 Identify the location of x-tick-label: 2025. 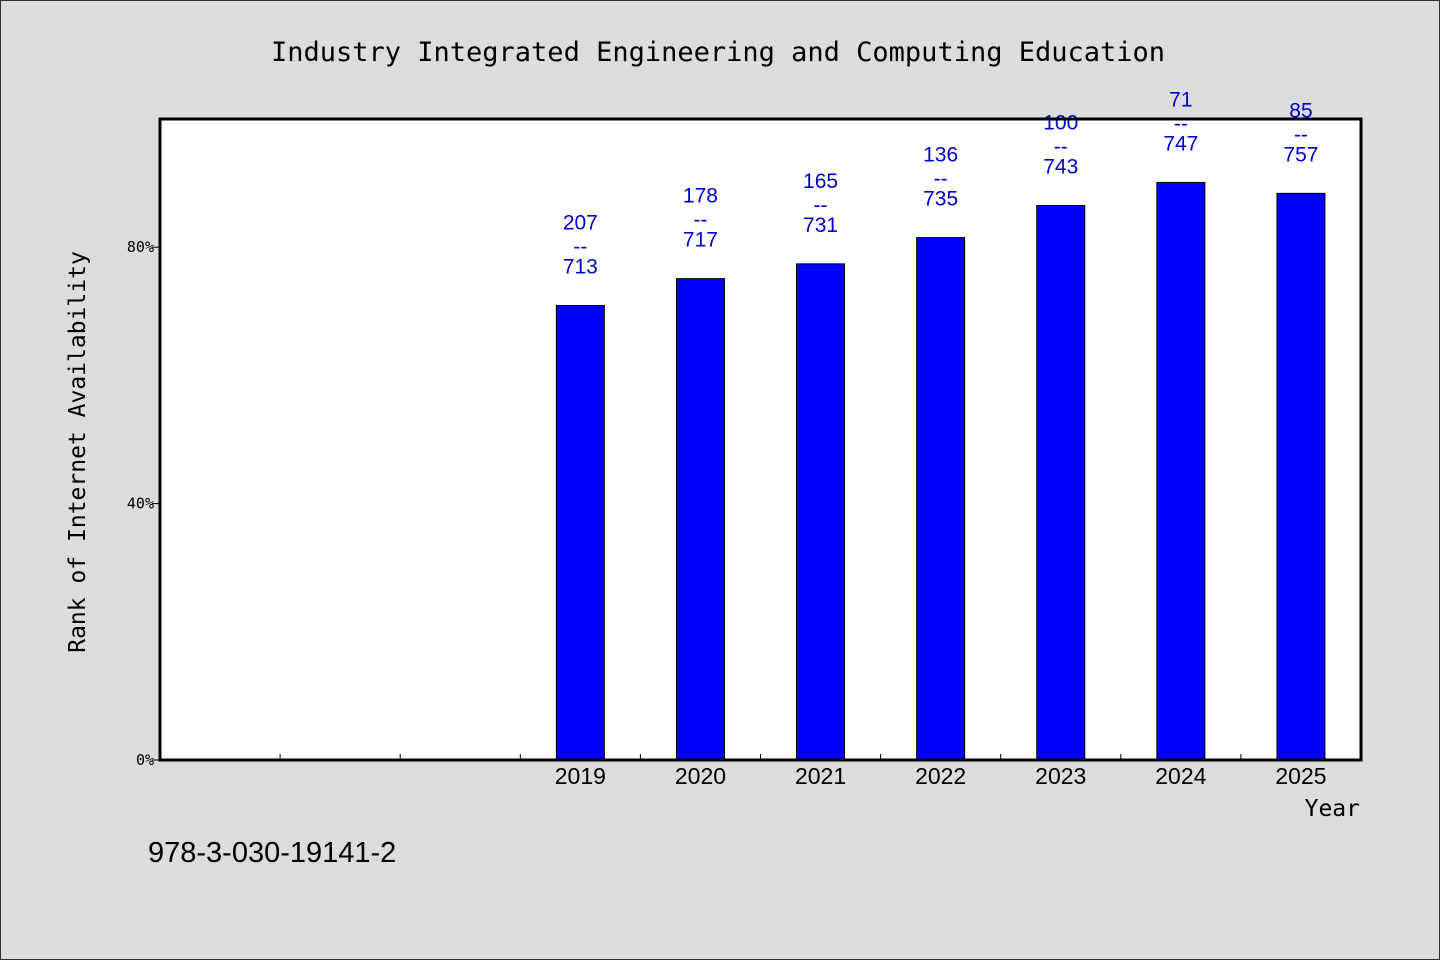
(1300, 776).